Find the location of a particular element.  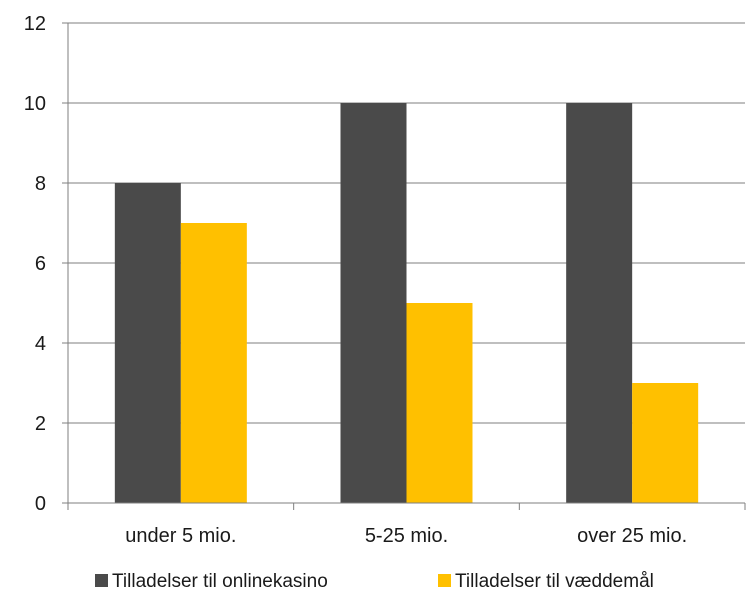

y-tick-label: 4 is located at coordinates (40, 344).